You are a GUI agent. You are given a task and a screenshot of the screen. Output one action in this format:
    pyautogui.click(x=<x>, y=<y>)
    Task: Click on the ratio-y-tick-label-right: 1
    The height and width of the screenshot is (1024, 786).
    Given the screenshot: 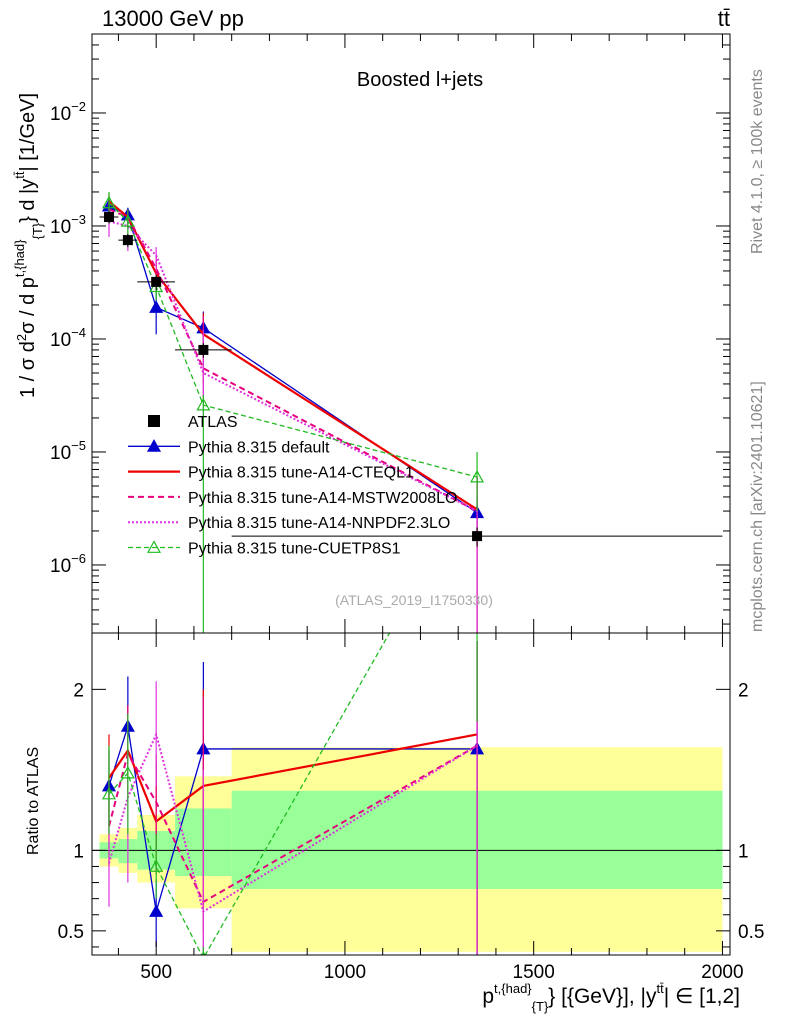 What is the action you would take?
    pyautogui.click(x=743, y=851)
    